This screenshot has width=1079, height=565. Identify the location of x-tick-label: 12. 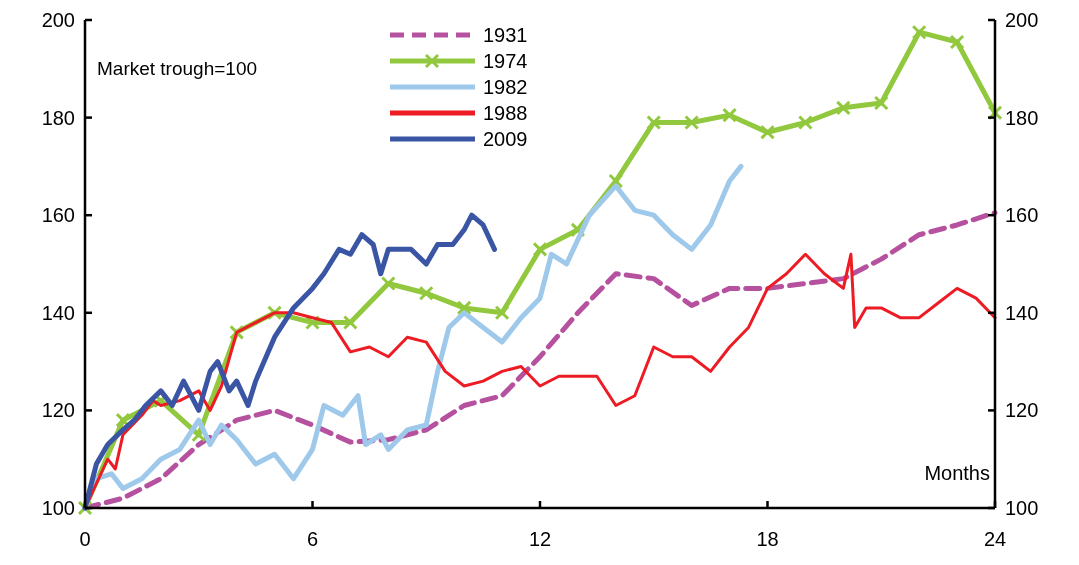
(540, 539).